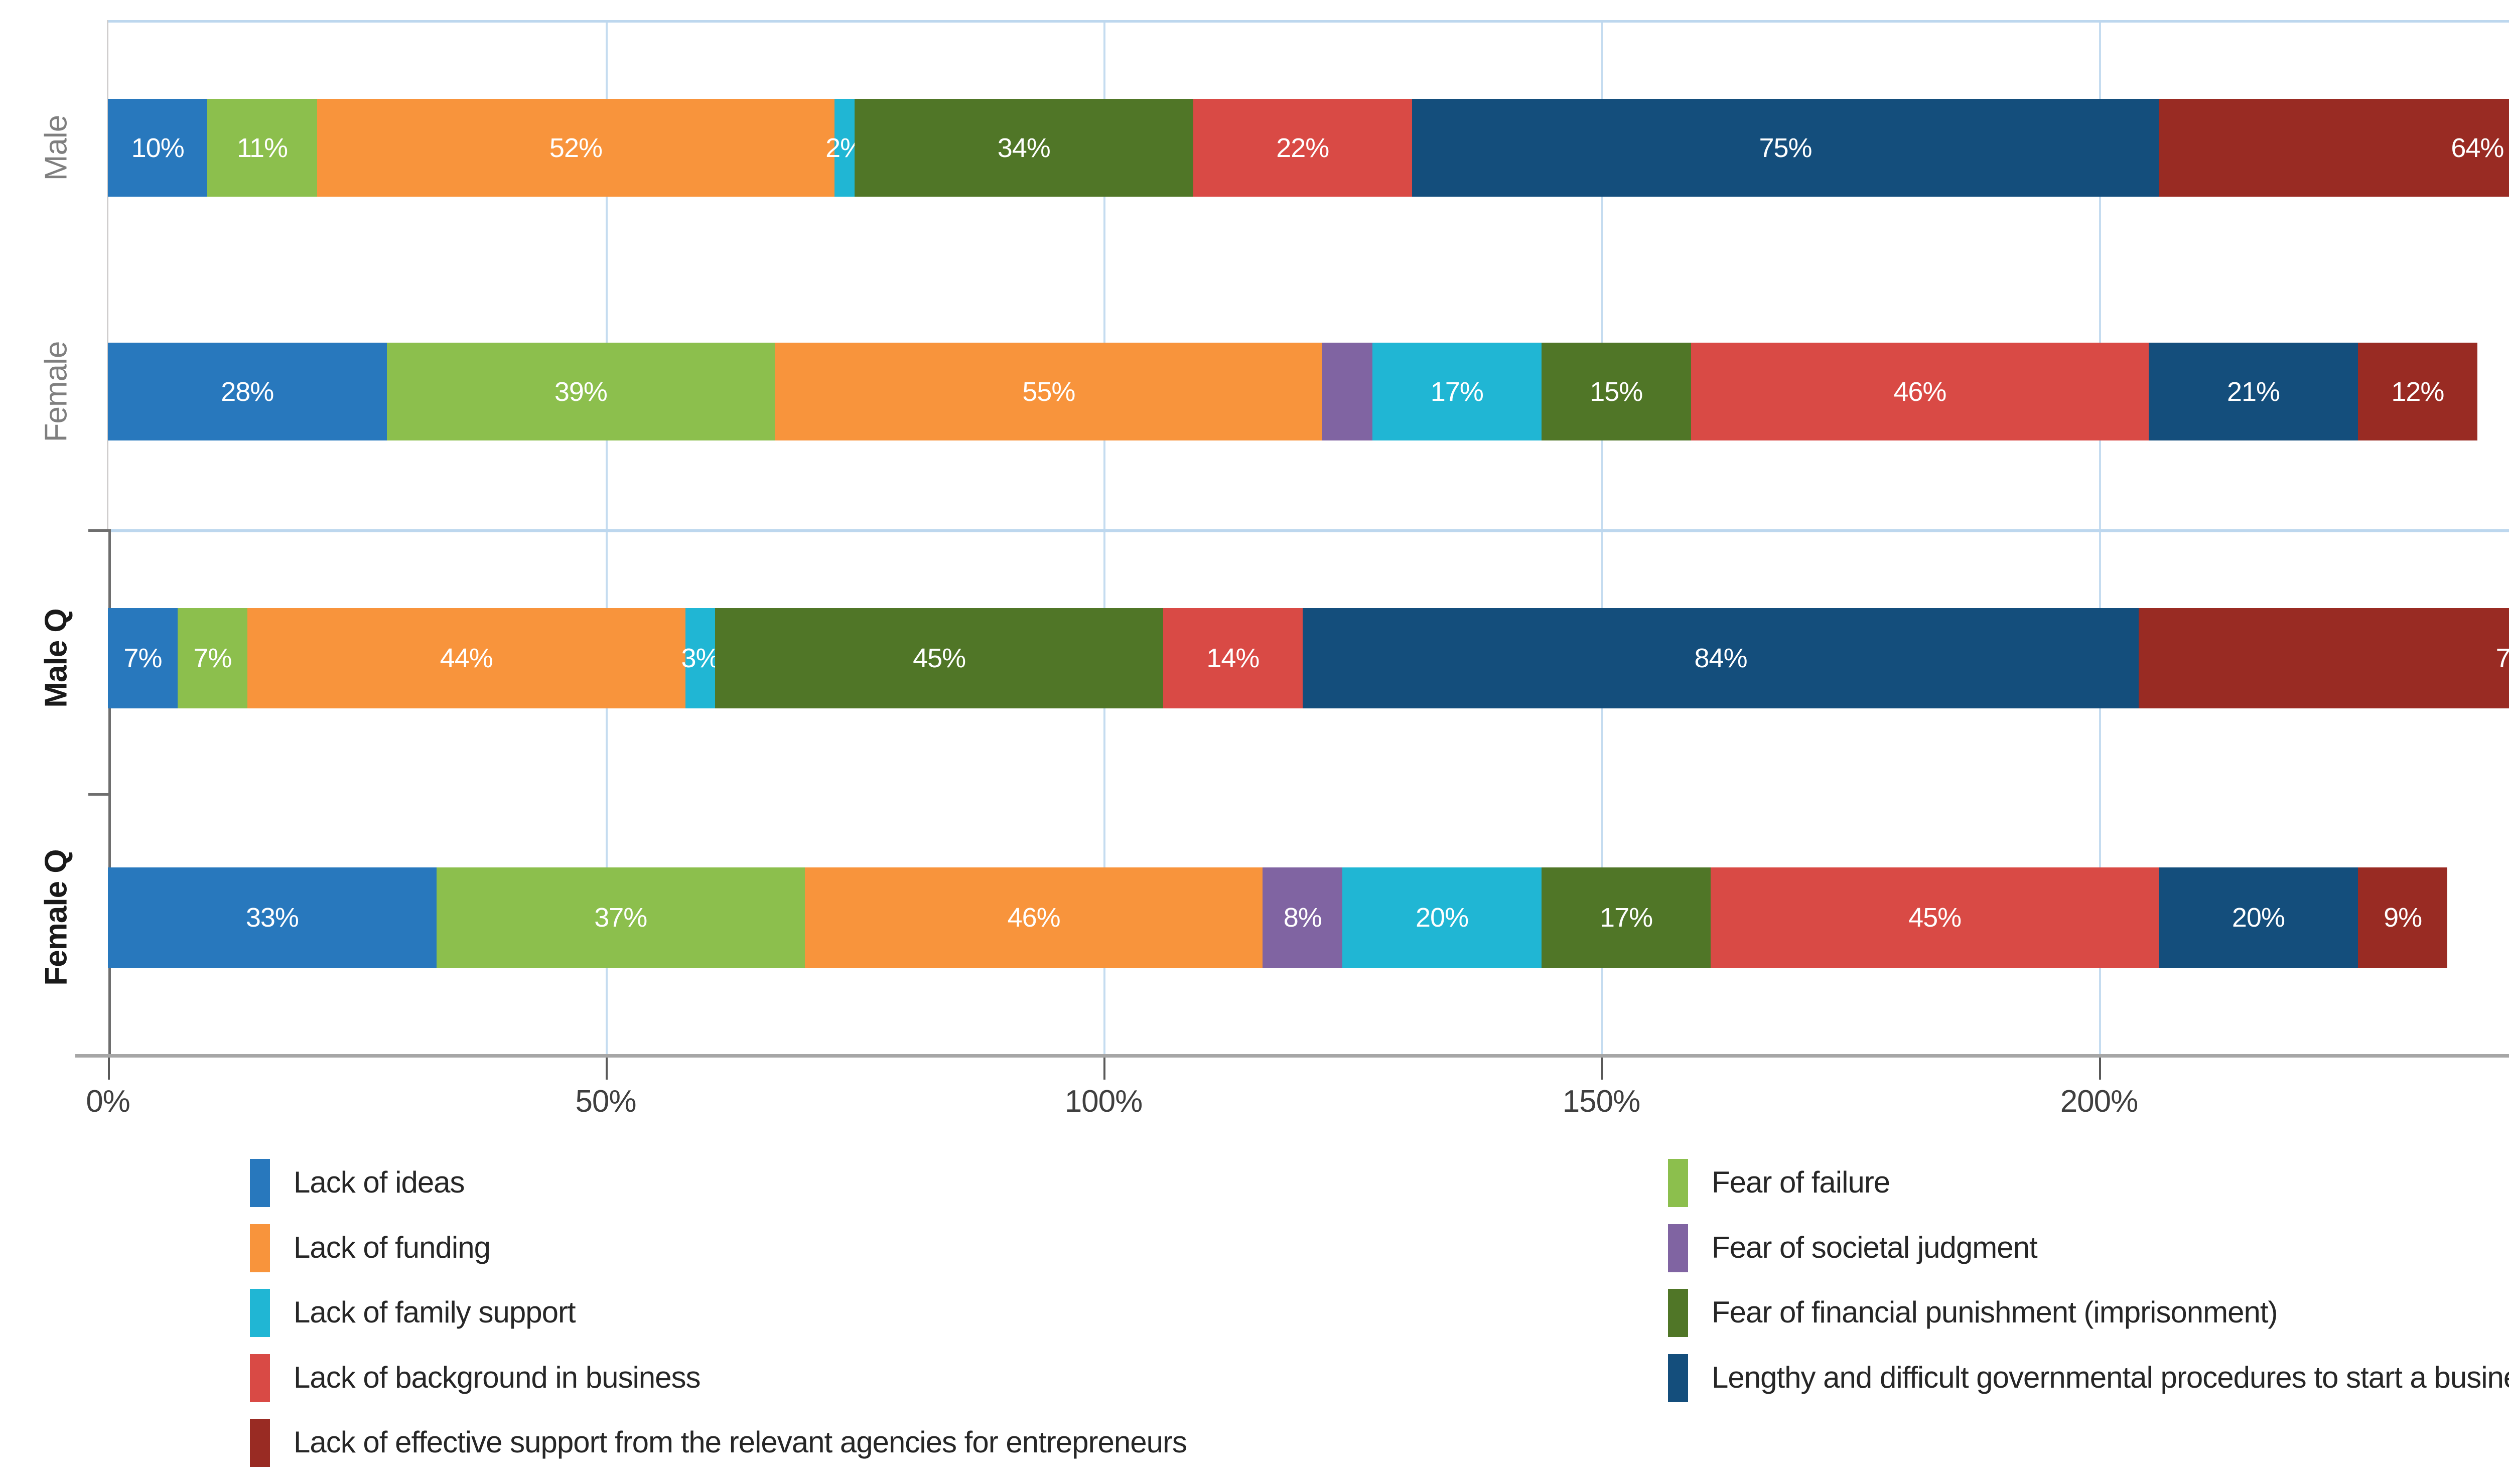  What do you see at coordinates (1104, 1101) in the screenshot?
I see `x-tick-label-100: 100%` at bounding box center [1104, 1101].